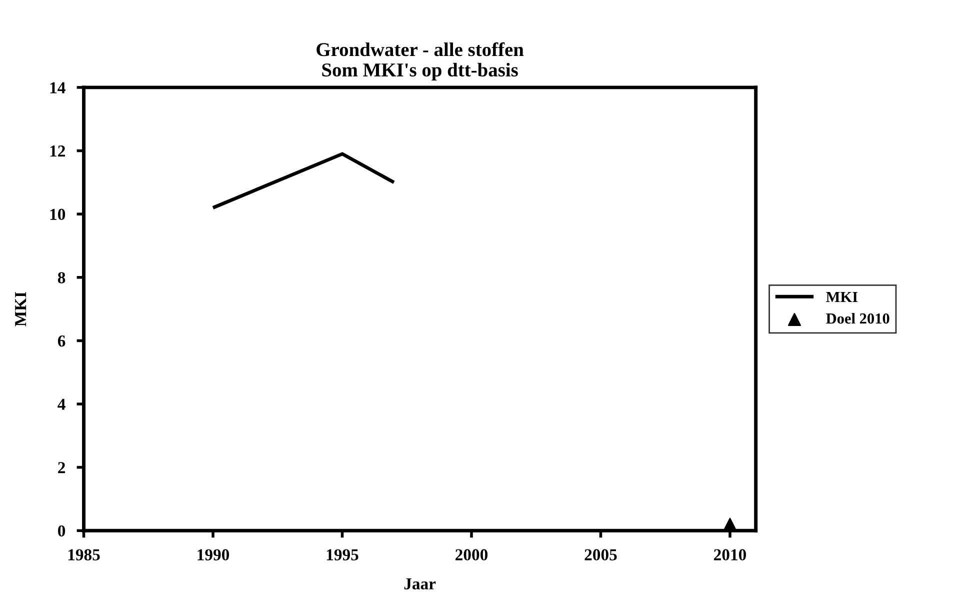  I want to click on x-tick-label: 2005, so click(600, 554).